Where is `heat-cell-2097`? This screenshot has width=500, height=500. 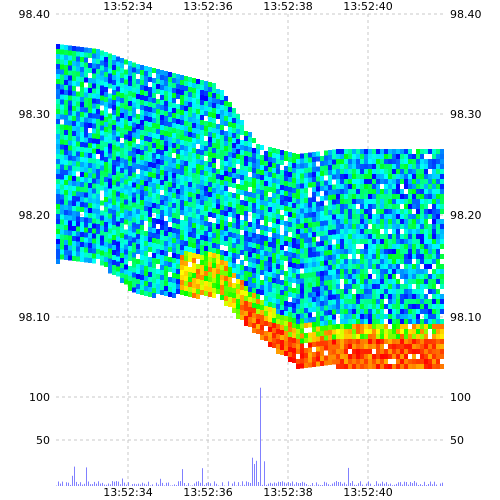 heat-cell-2097 is located at coordinates (258, 151).